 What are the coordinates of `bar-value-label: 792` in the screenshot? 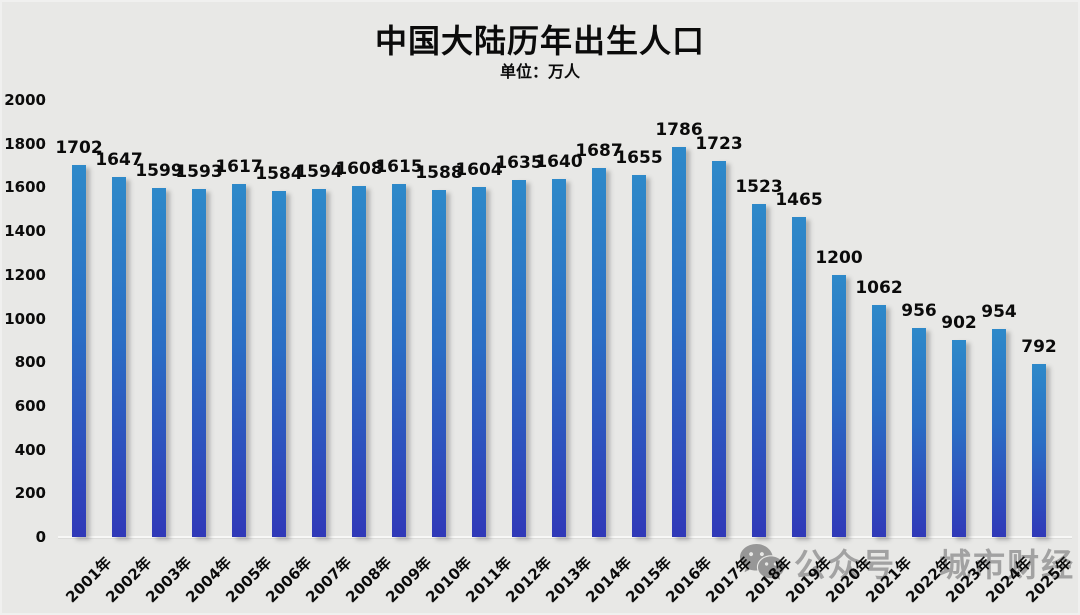 It's located at (1039, 346).